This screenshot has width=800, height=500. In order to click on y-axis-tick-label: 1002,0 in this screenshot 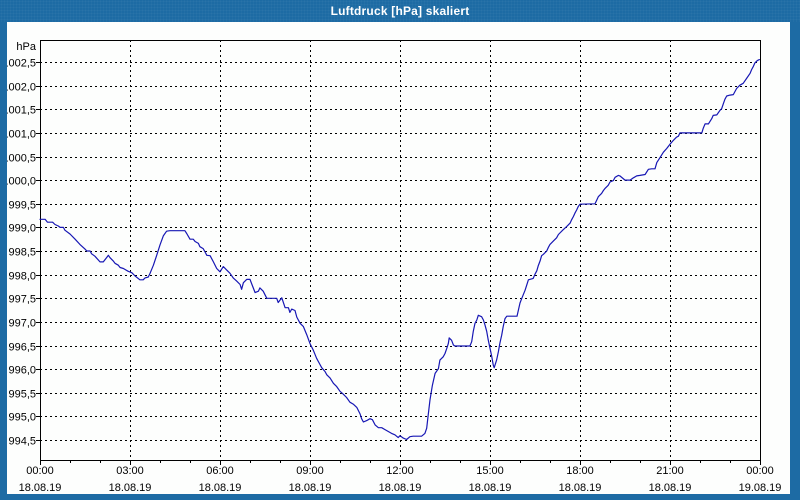, I will do `click(19, 88)`.